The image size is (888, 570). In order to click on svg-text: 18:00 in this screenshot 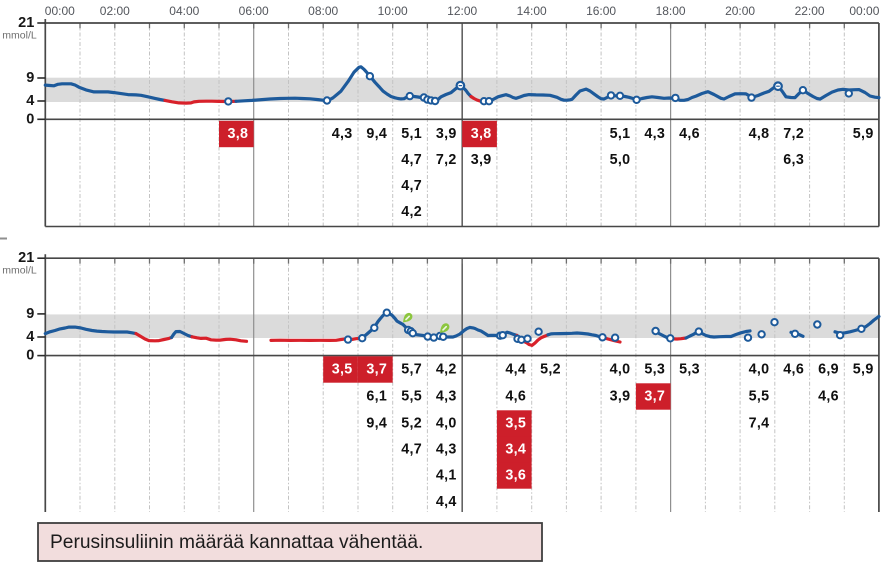, I will do `click(671, 11)`.